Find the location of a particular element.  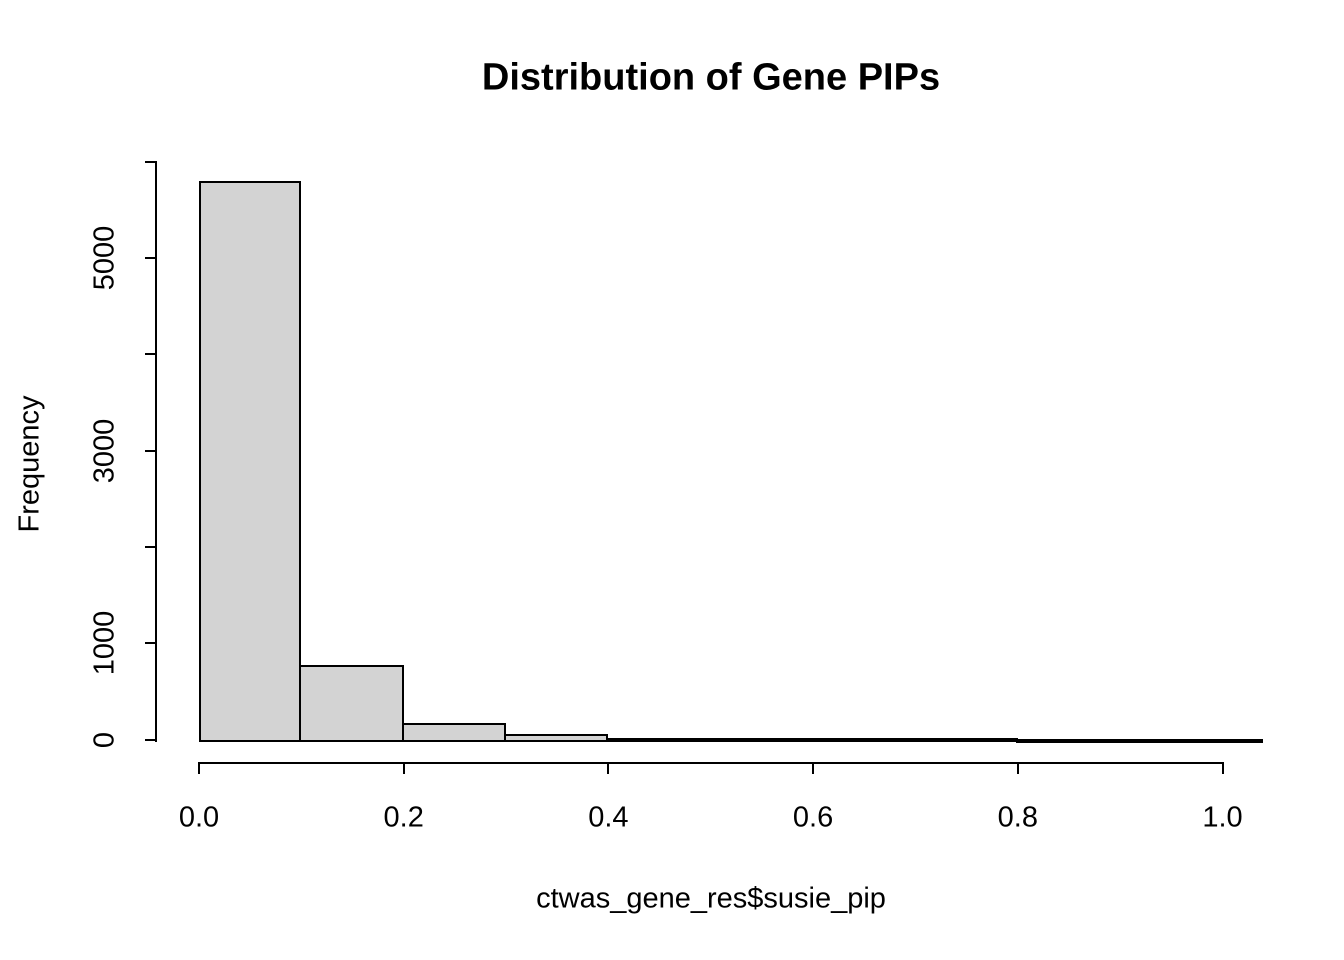

x-tick-label: 0.8 is located at coordinates (1017, 817).